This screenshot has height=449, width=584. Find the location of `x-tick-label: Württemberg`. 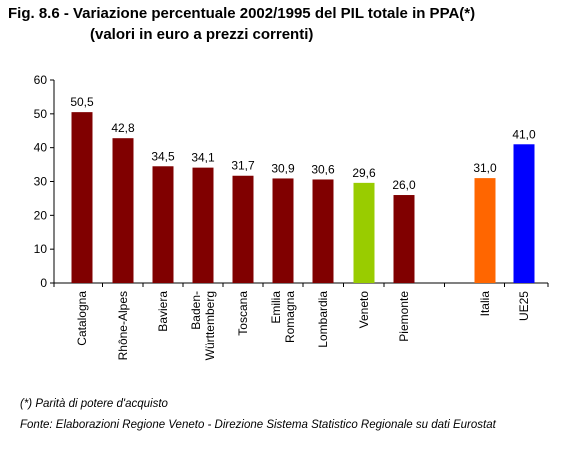

x-tick-label: Württemberg is located at coordinates (210, 325).